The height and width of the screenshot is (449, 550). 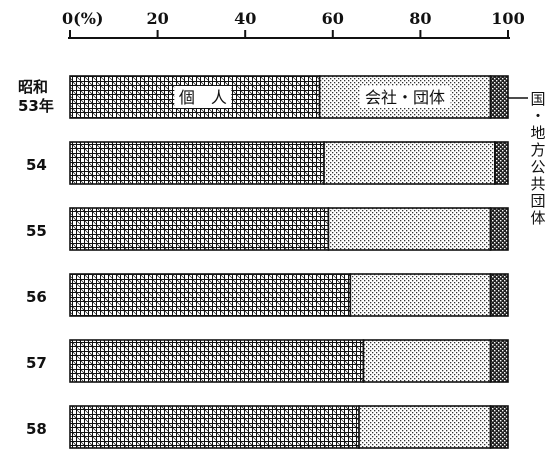 I want to click on x-axis-ticks: 0(%) 20 40 60 80 100, so click(x=293, y=23).